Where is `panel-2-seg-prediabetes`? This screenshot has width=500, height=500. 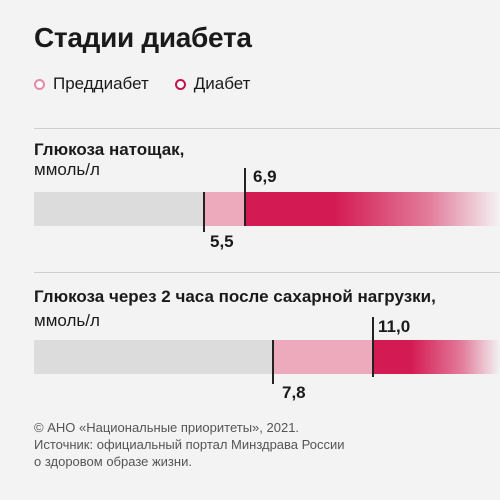 panel-2-seg-prediabetes is located at coordinates (322, 357).